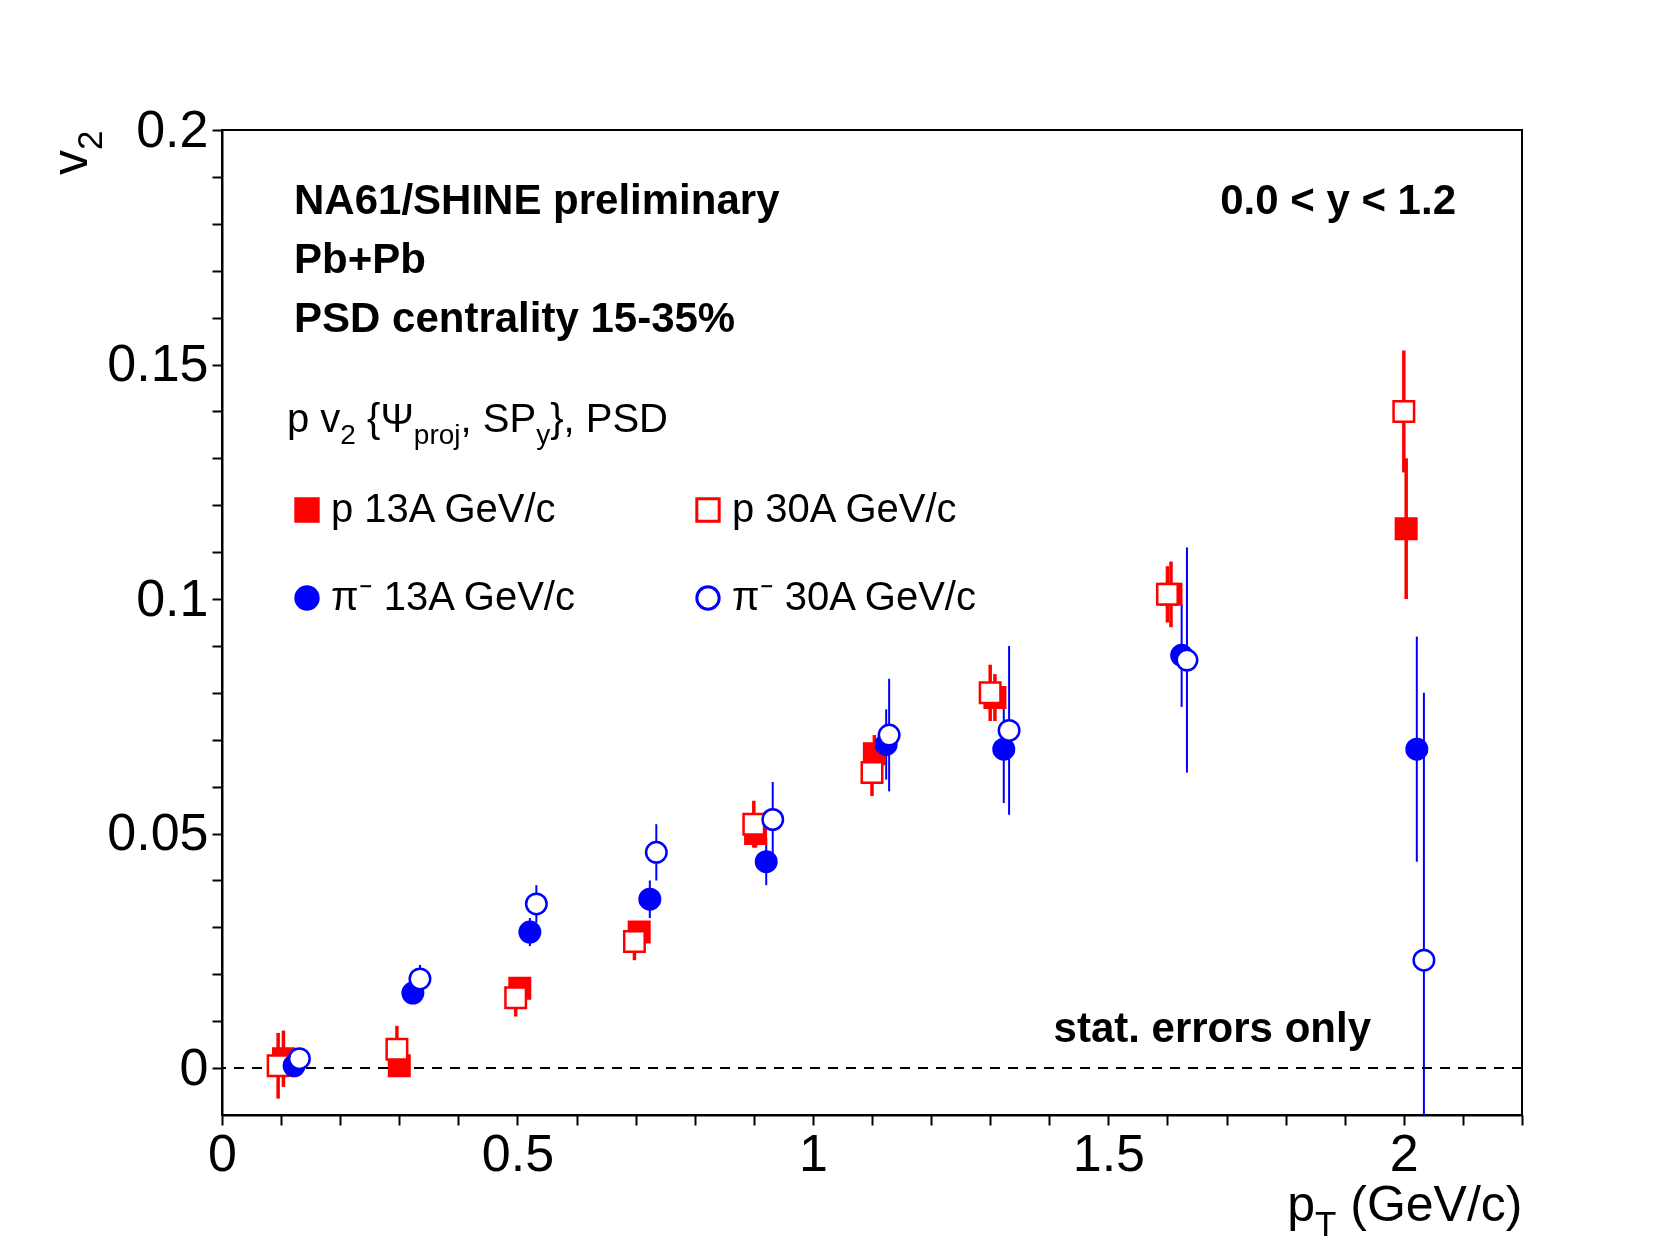  I want to click on annotation: stat. errors only, so click(1212, 1027).